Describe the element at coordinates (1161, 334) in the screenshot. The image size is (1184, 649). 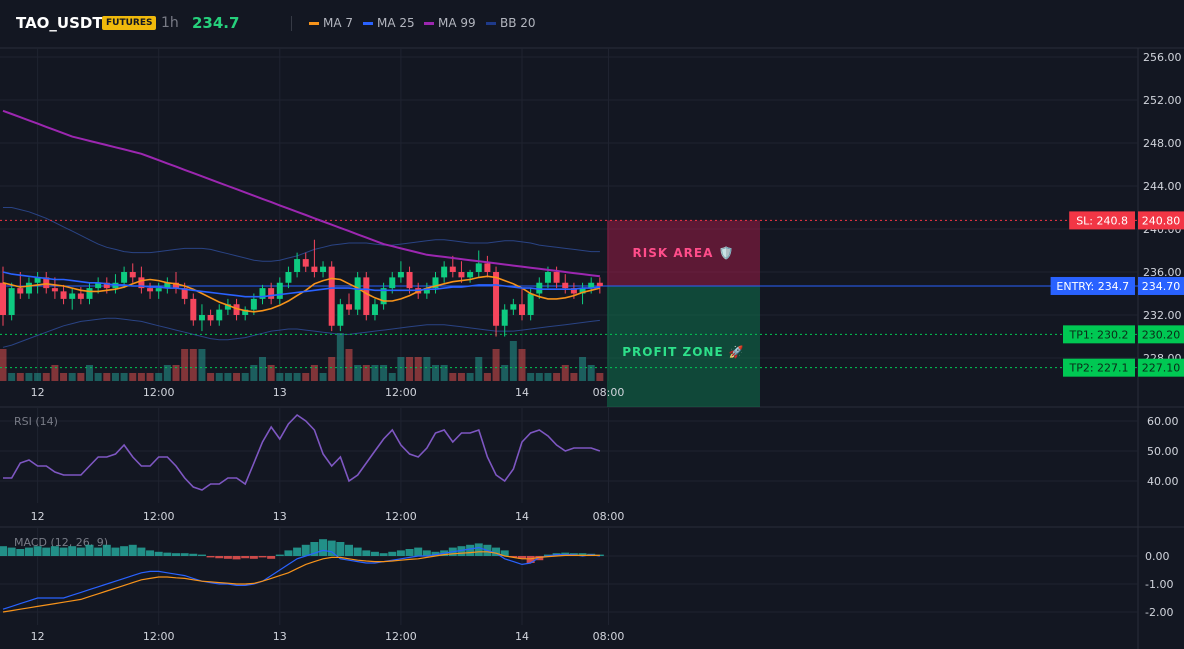
I see `tp1-axis-box` at that location.